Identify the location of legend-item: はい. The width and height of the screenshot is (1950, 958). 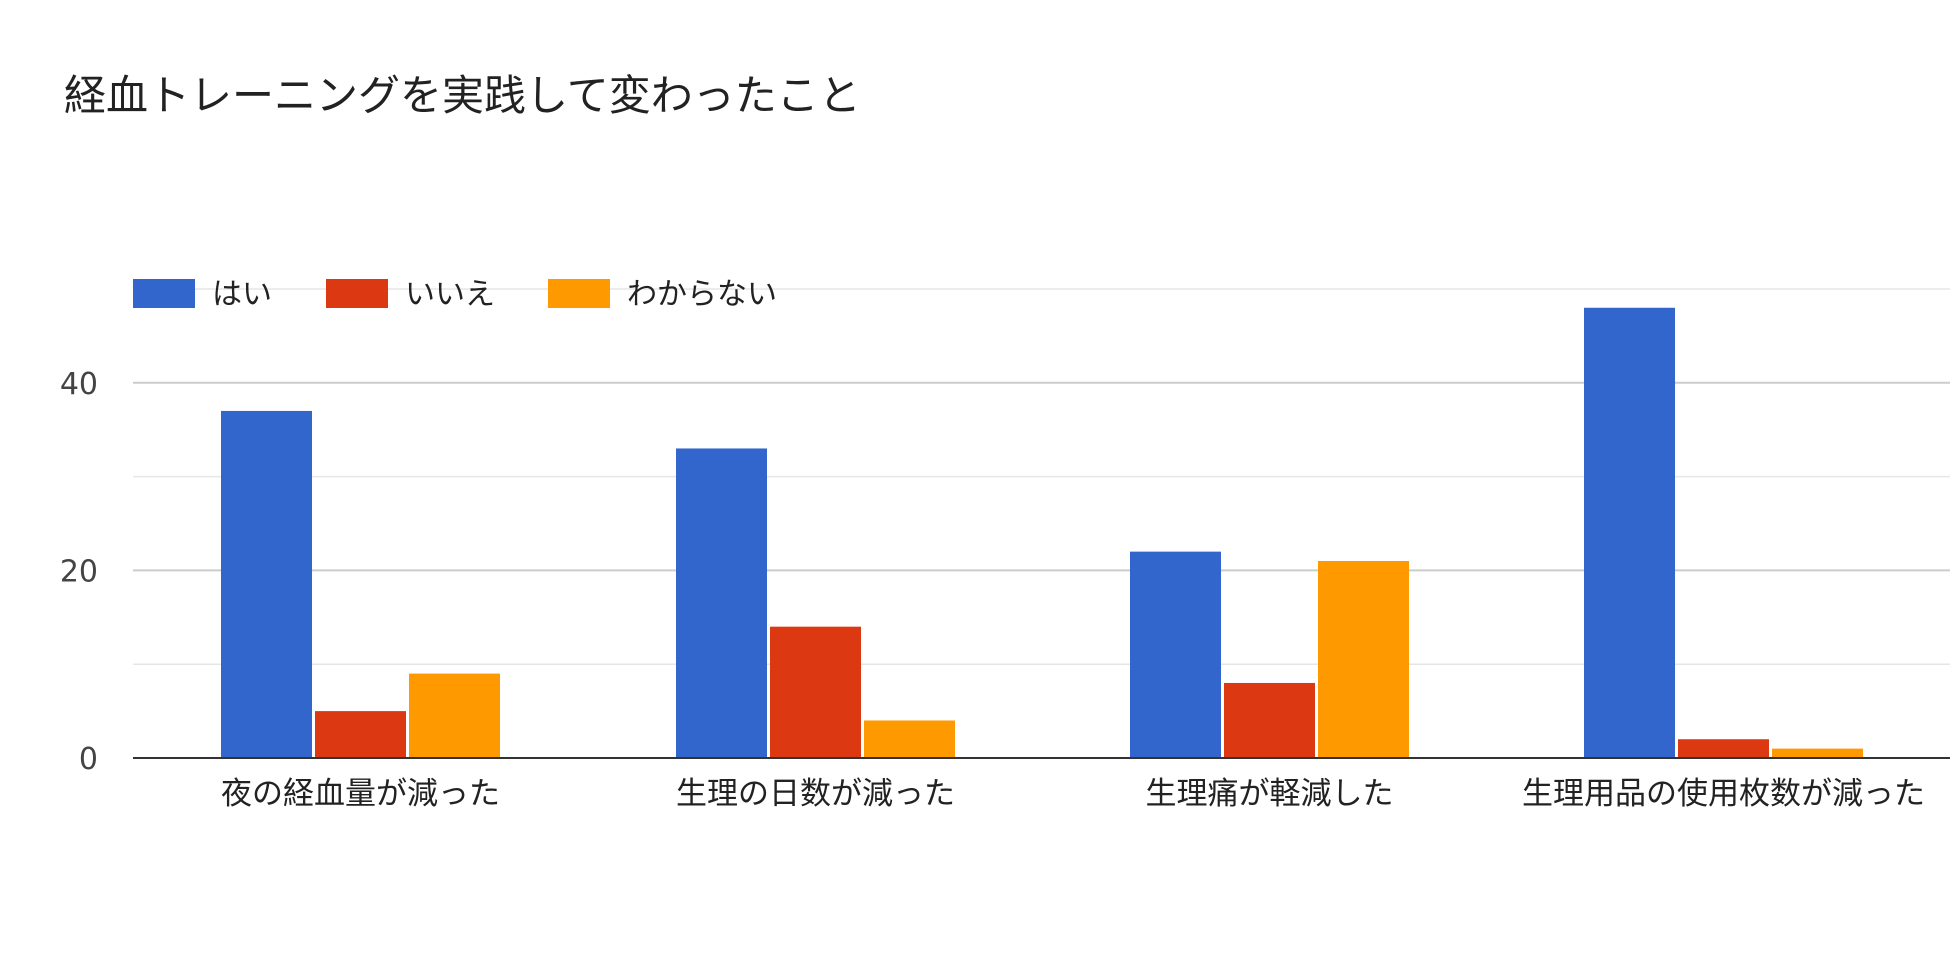
(202, 294).